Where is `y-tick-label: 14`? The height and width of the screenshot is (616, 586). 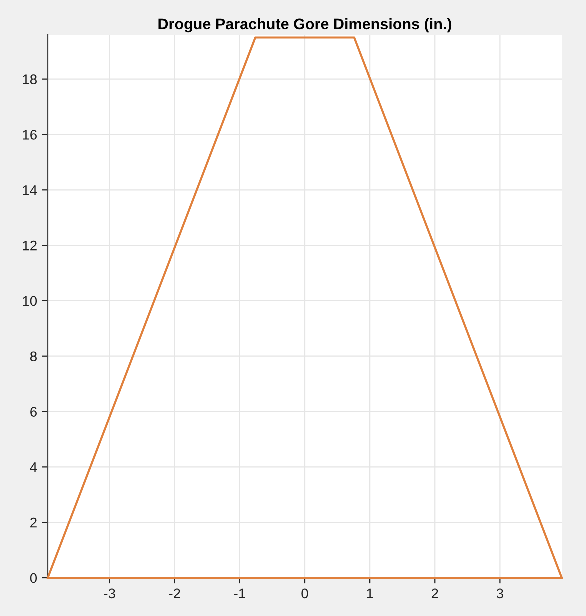 y-tick-label: 14 is located at coordinates (30, 191).